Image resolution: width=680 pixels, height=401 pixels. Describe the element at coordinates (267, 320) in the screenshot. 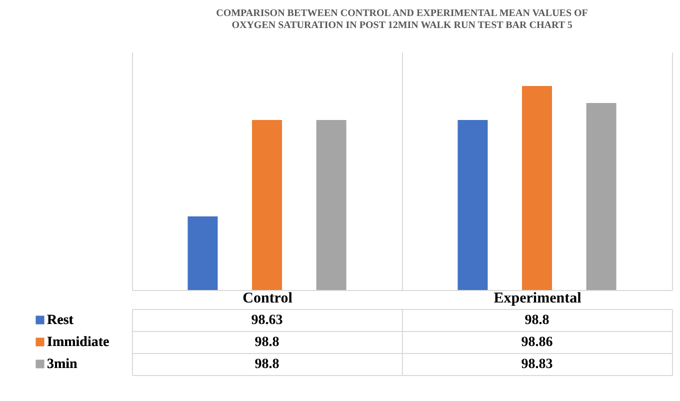

I see `data-label: 98.63` at that location.